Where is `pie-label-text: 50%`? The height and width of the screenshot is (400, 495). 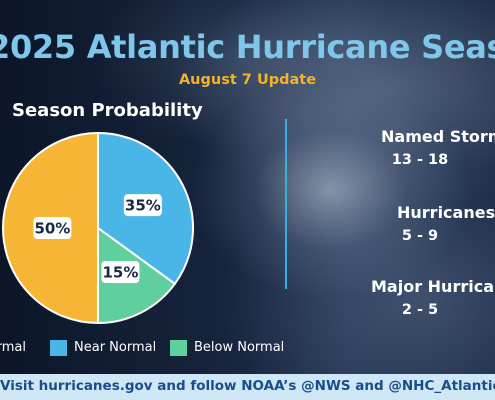
pie-label-text: 50% is located at coordinates (52, 229).